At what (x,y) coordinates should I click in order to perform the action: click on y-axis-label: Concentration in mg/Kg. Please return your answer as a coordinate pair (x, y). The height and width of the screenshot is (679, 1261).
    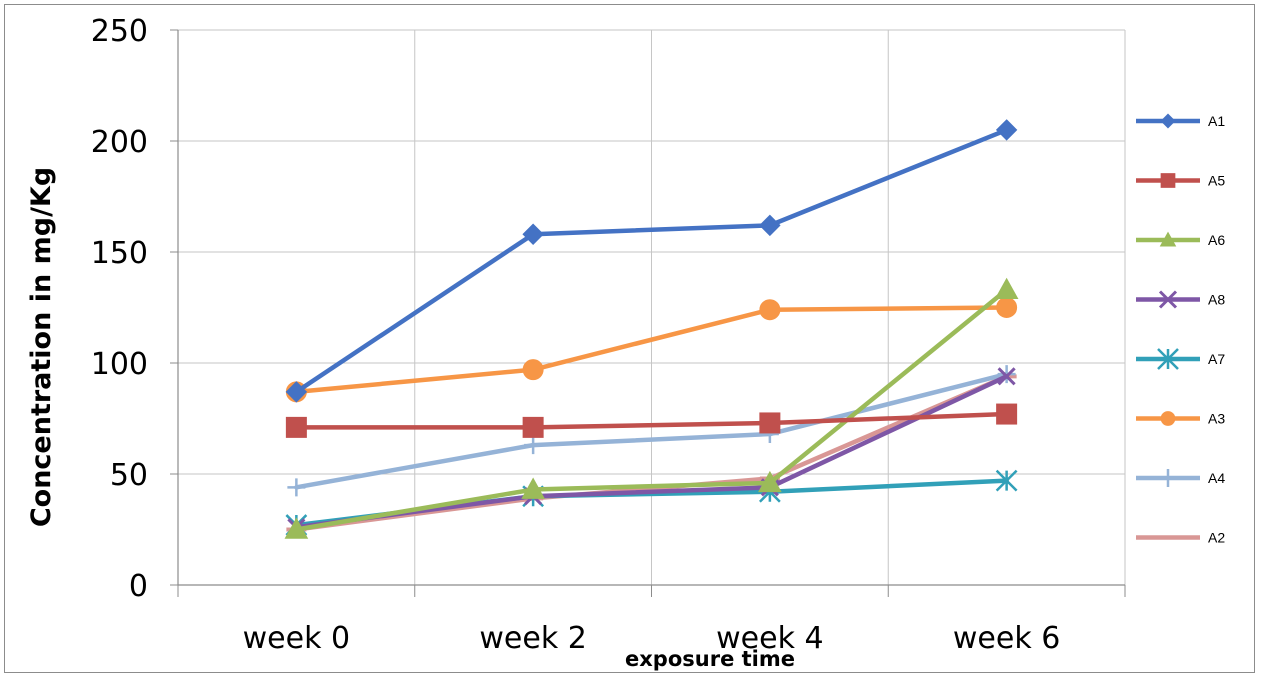
    Looking at the image, I should click on (41, 347).